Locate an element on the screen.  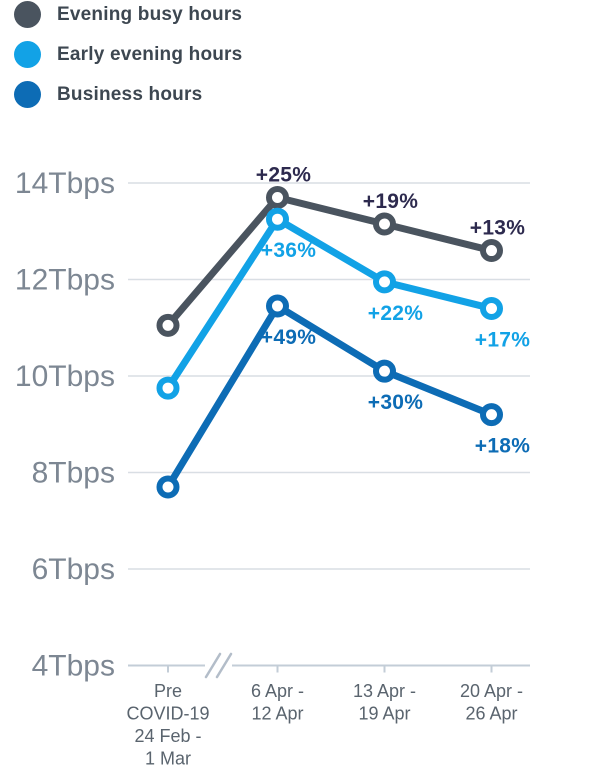
x-axis-label-line: 26 Apr is located at coordinates (491, 714).